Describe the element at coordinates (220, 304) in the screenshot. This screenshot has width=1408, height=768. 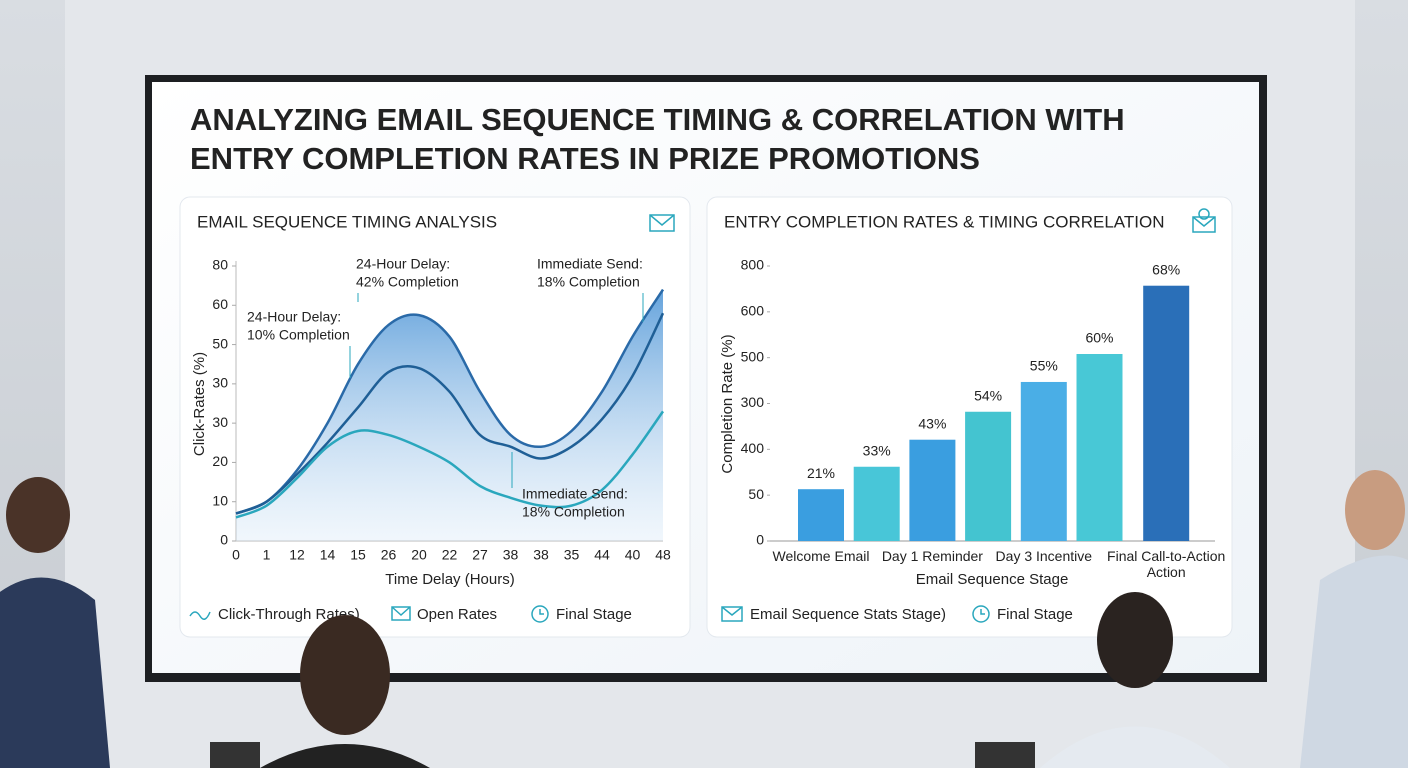
I see `y-tick-label: 60` at that location.